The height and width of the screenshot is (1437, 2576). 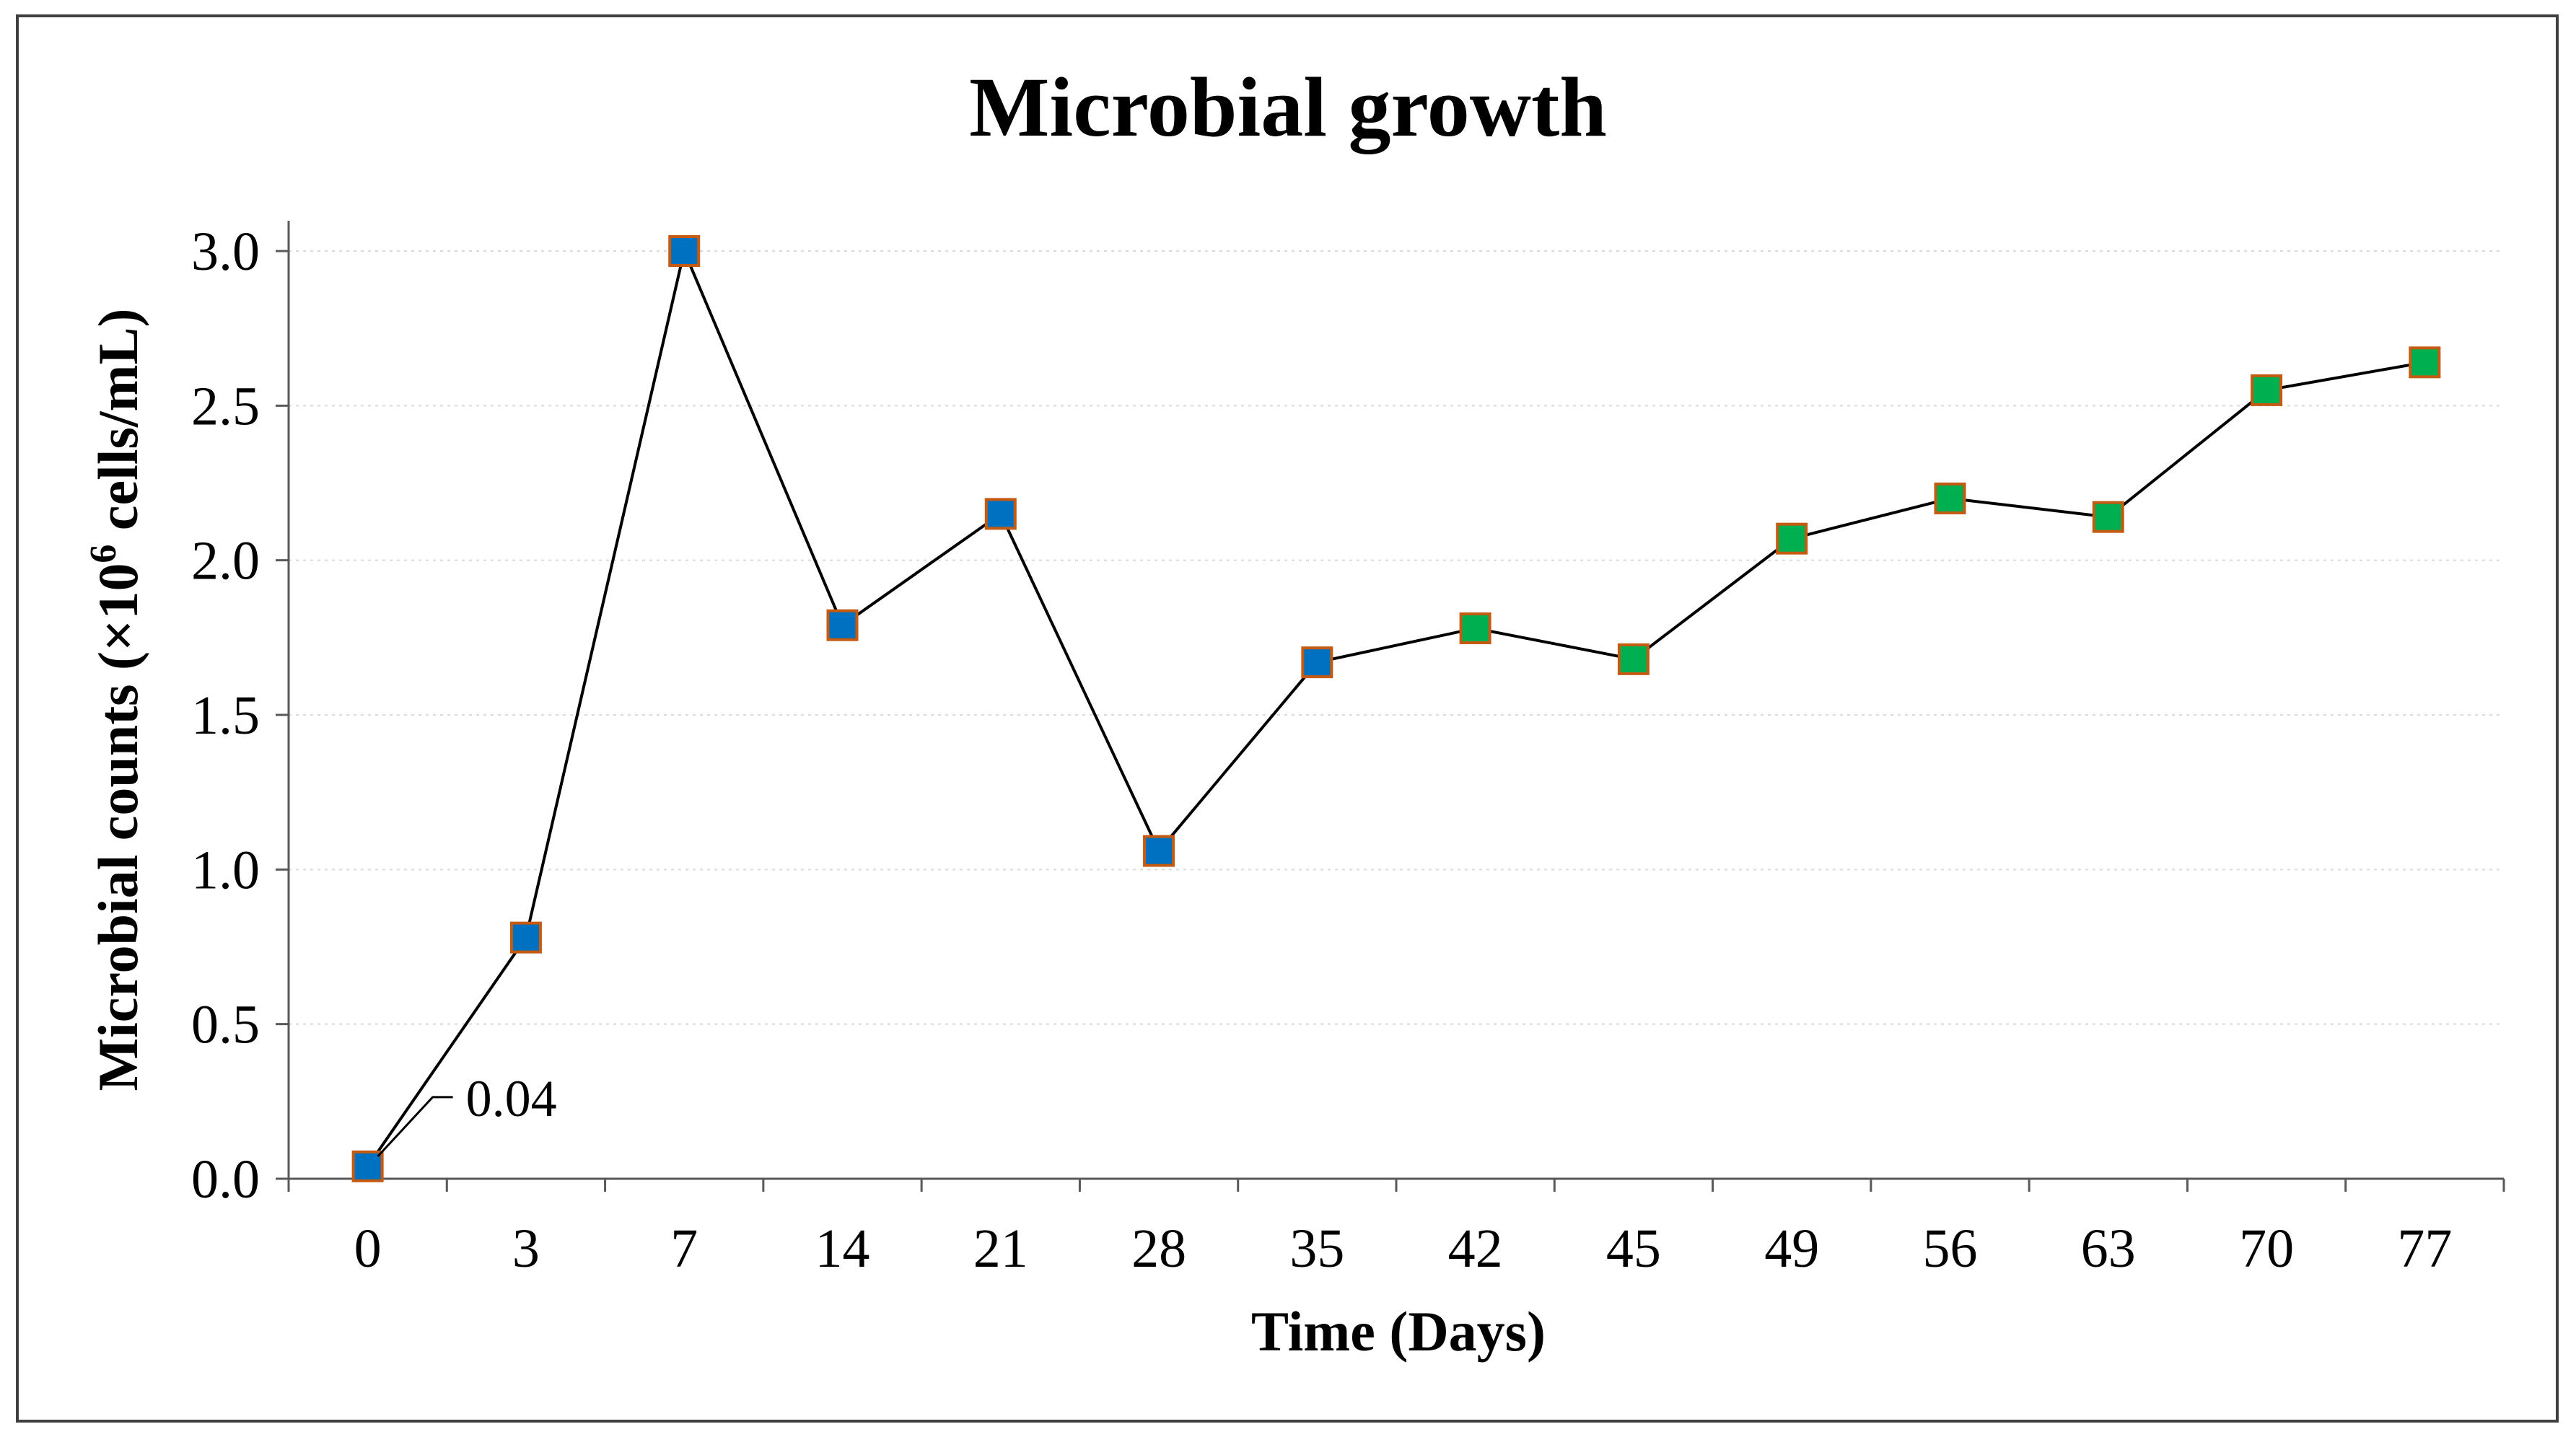 I want to click on y-tick-label-3: 1.5, so click(x=225, y=715).